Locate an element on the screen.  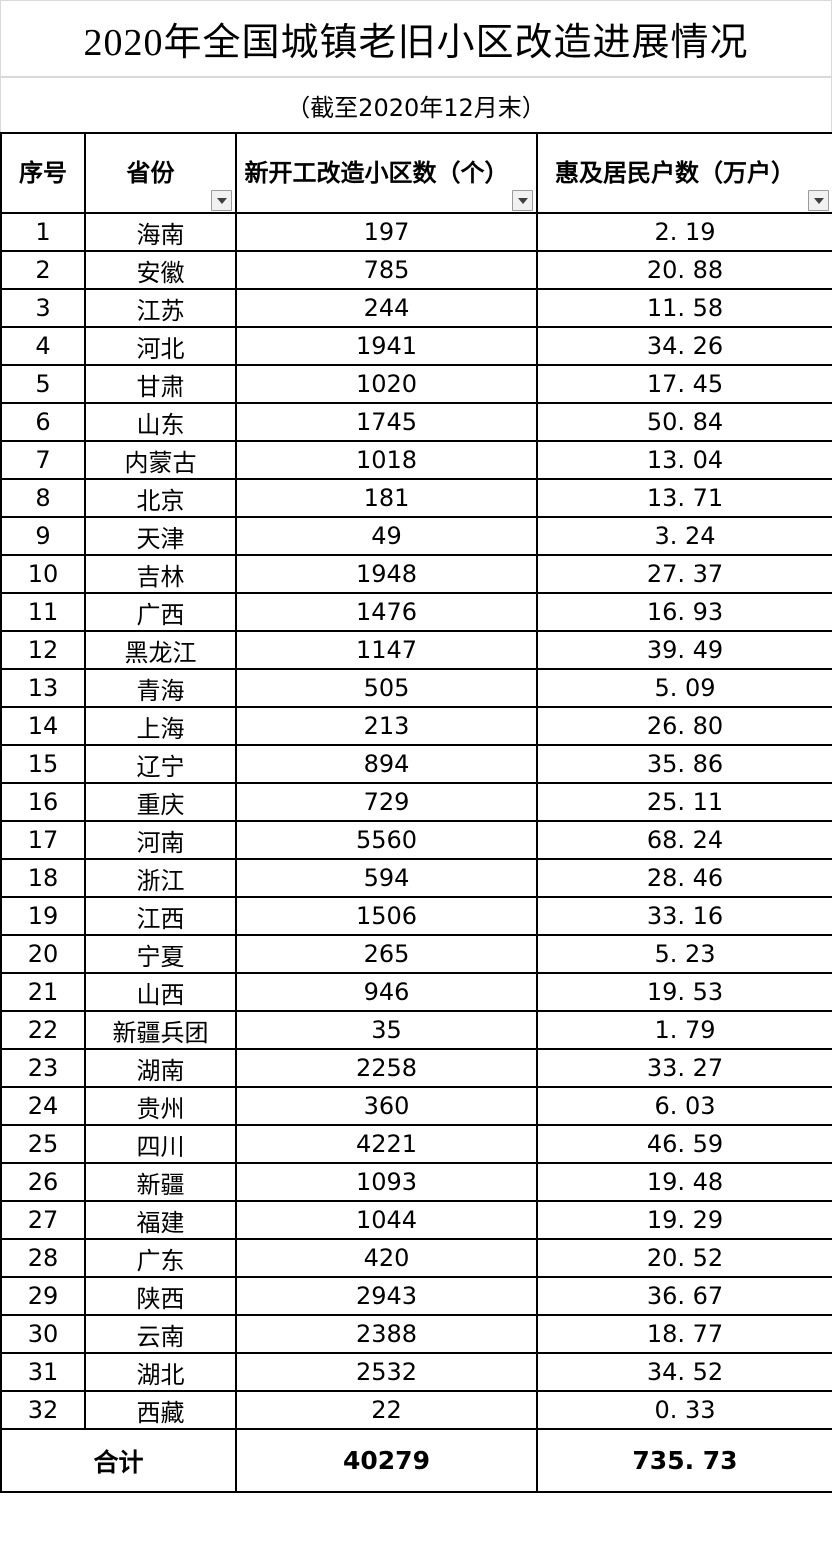
cell-index: 21 is located at coordinates (43, 992).